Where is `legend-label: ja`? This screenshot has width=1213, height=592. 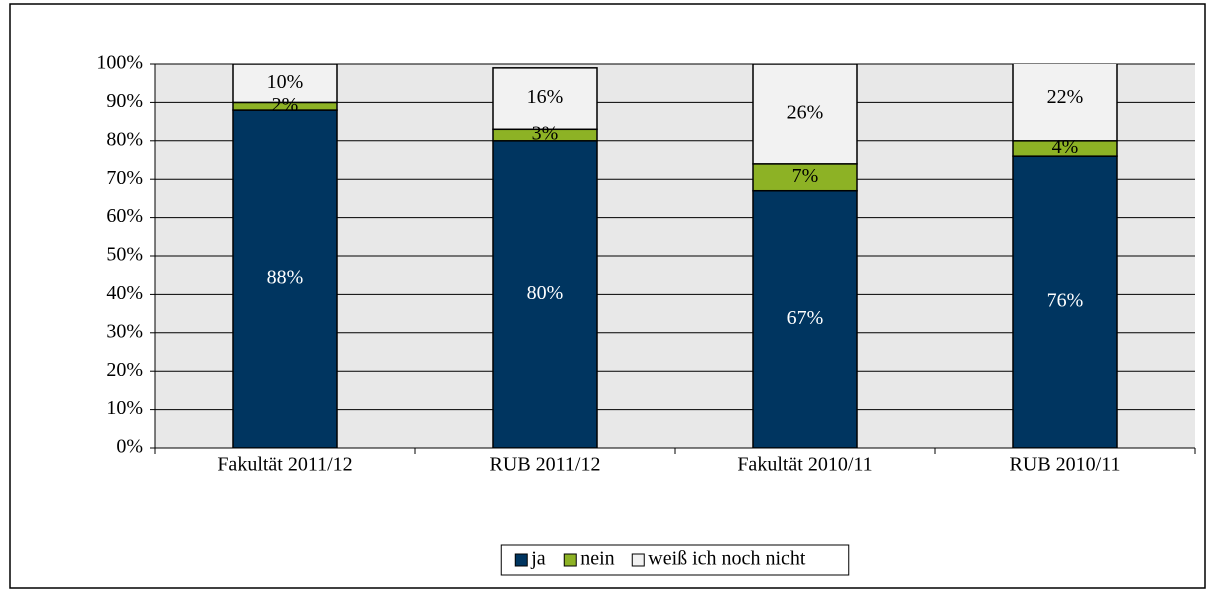 legend-label: ja is located at coordinates (538, 559).